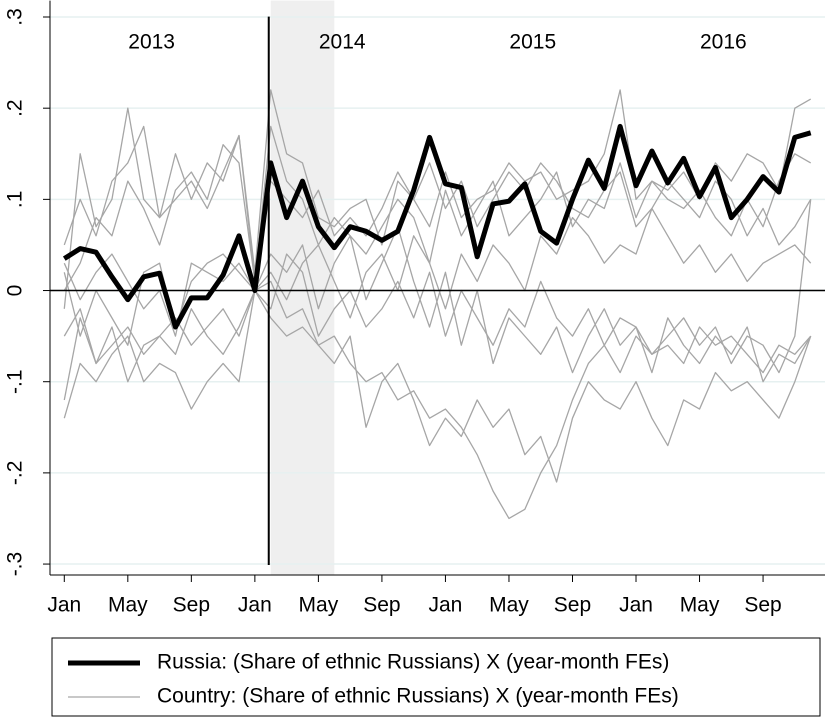 Image resolution: width=827 pixels, height=719 pixels. I want to click on y-tick-label: -.3, so click(15, 564).